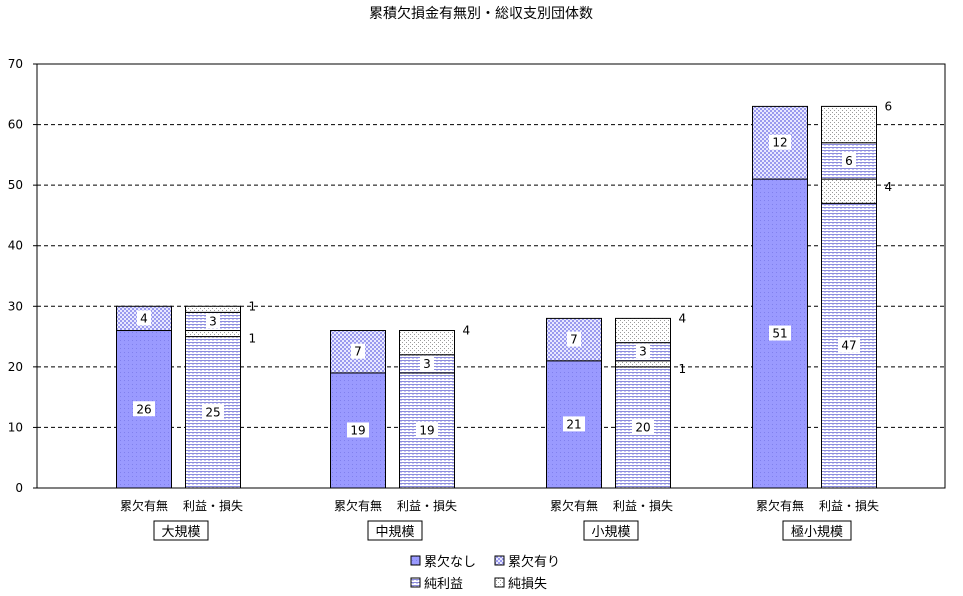 The width and height of the screenshot is (963, 596). What do you see at coordinates (15, 246) in the screenshot?
I see `y-tick-label: 40` at bounding box center [15, 246].